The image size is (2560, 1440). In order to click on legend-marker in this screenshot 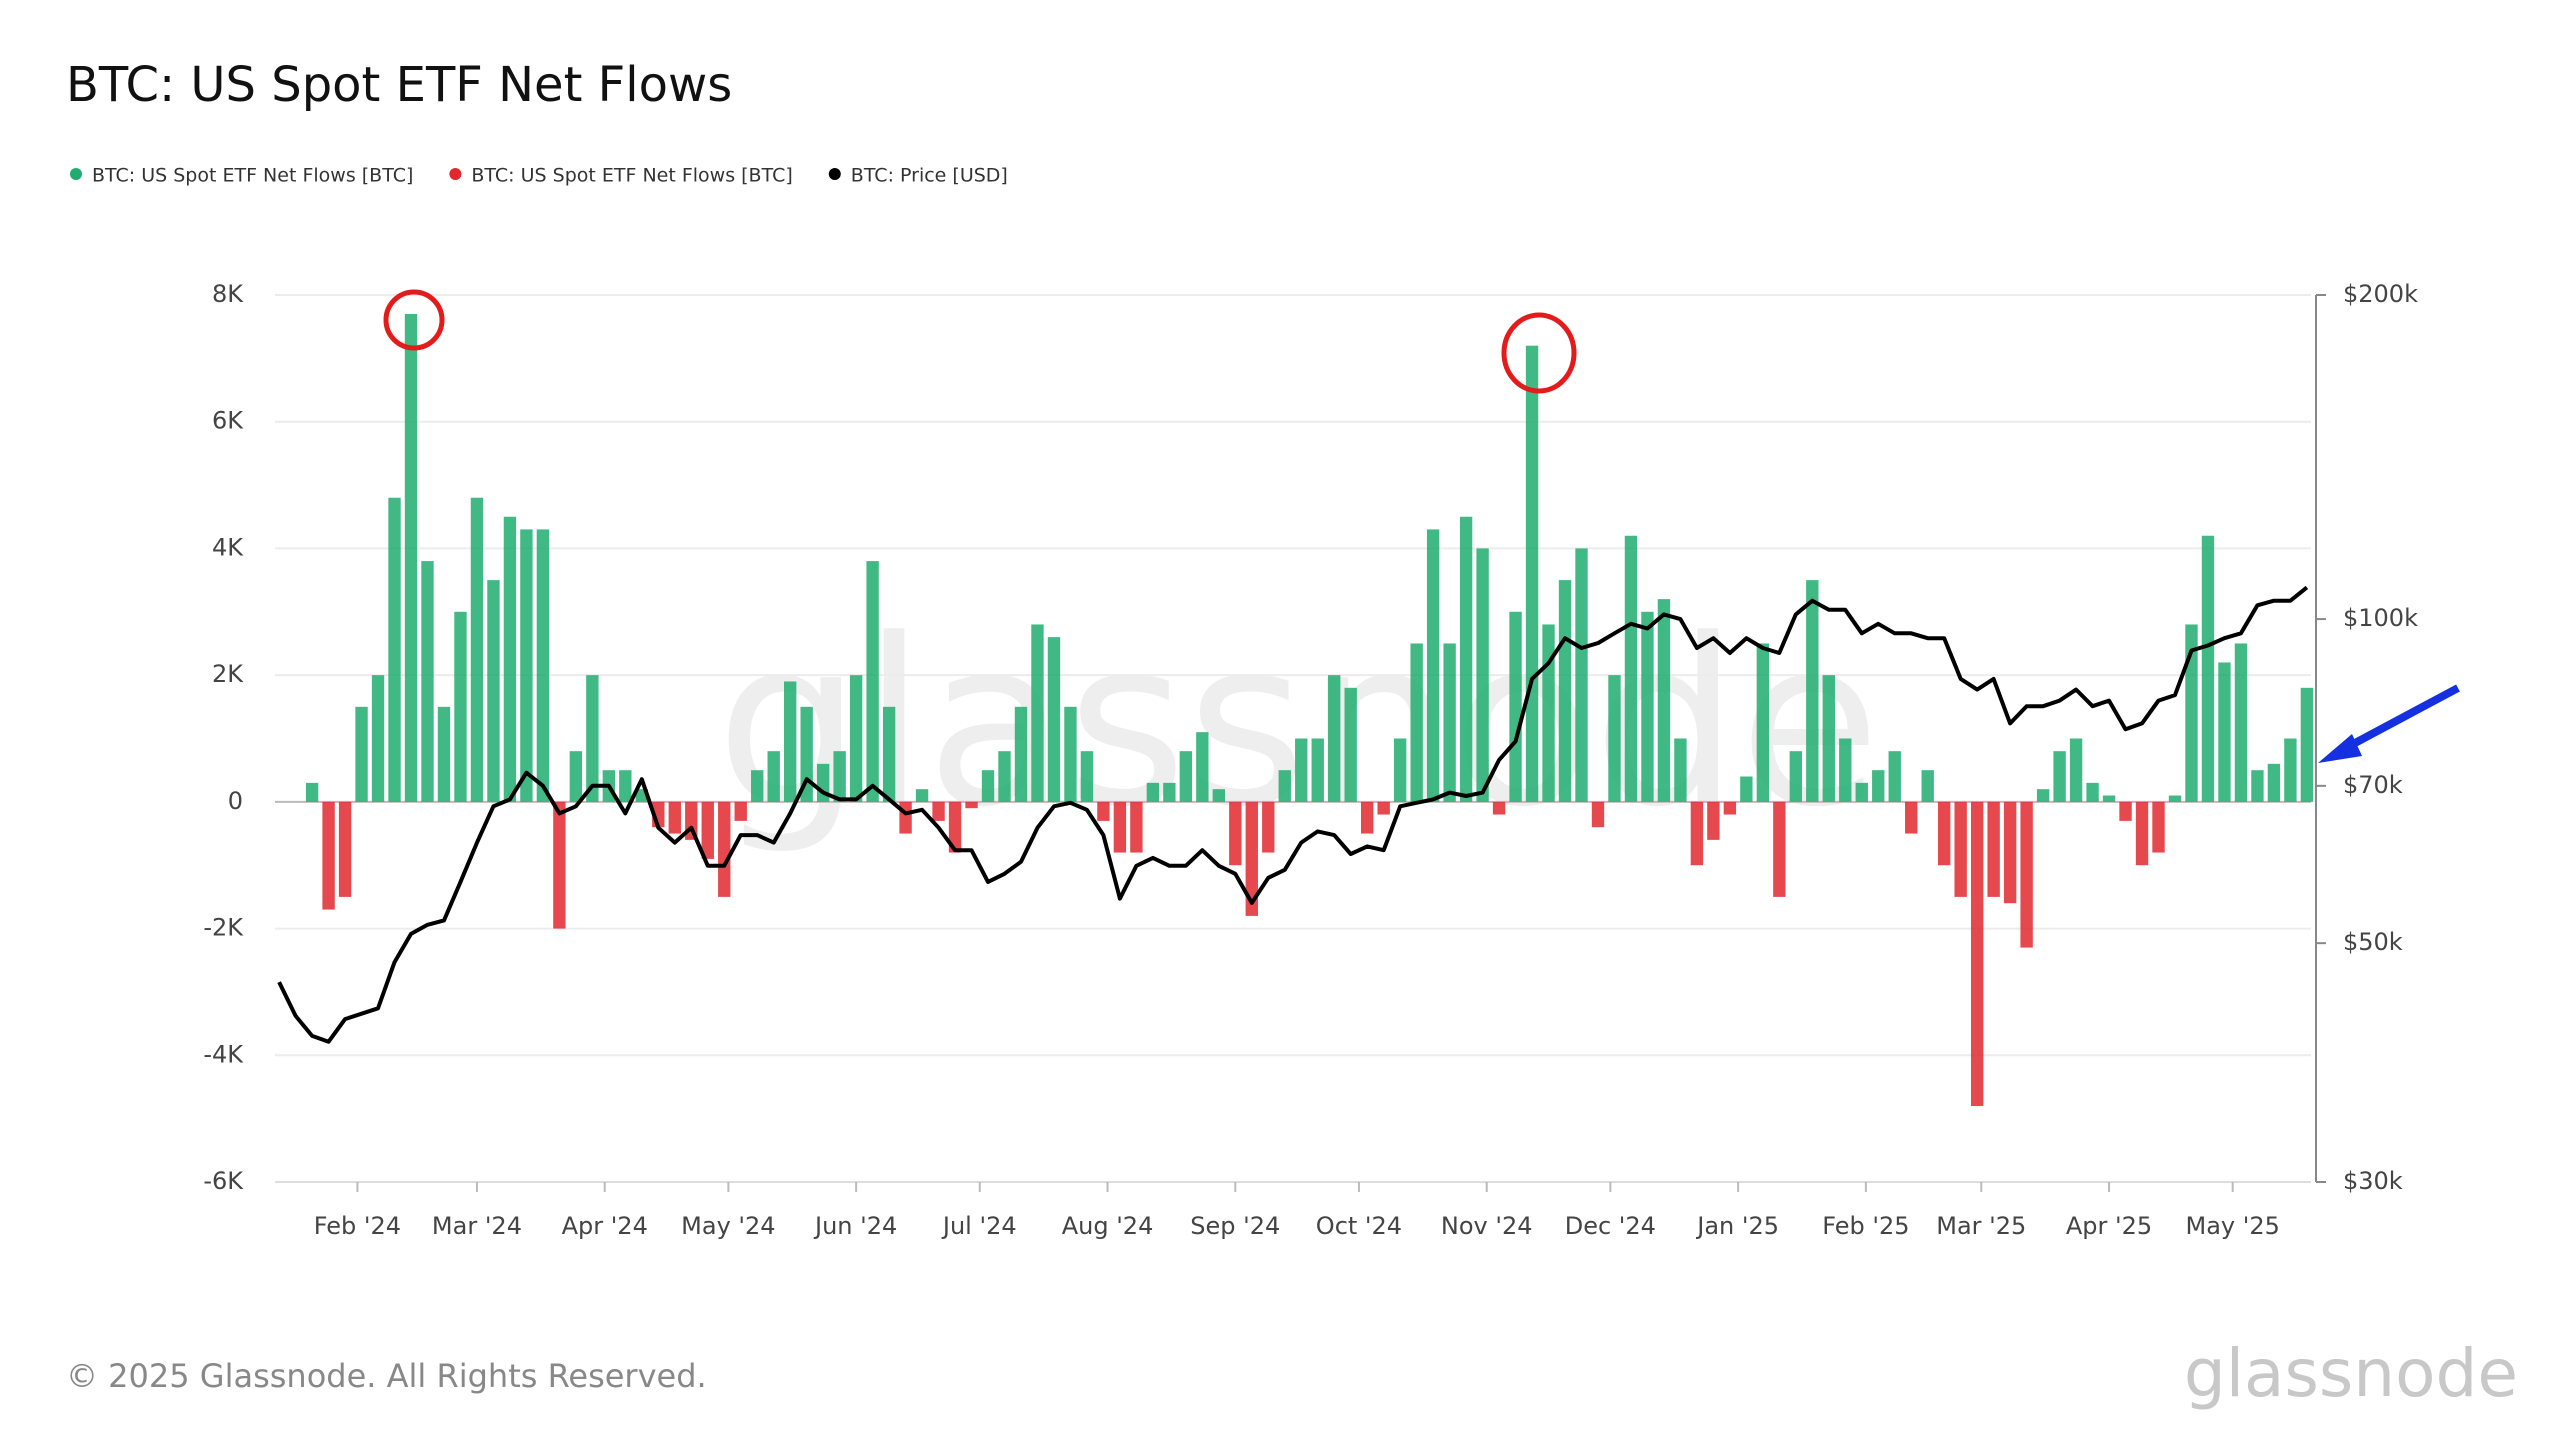, I will do `click(455, 174)`.